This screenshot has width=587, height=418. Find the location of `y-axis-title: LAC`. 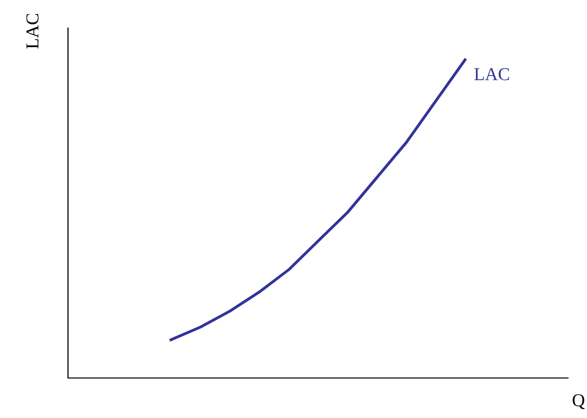

y-axis-title: LAC is located at coordinates (32, 31).